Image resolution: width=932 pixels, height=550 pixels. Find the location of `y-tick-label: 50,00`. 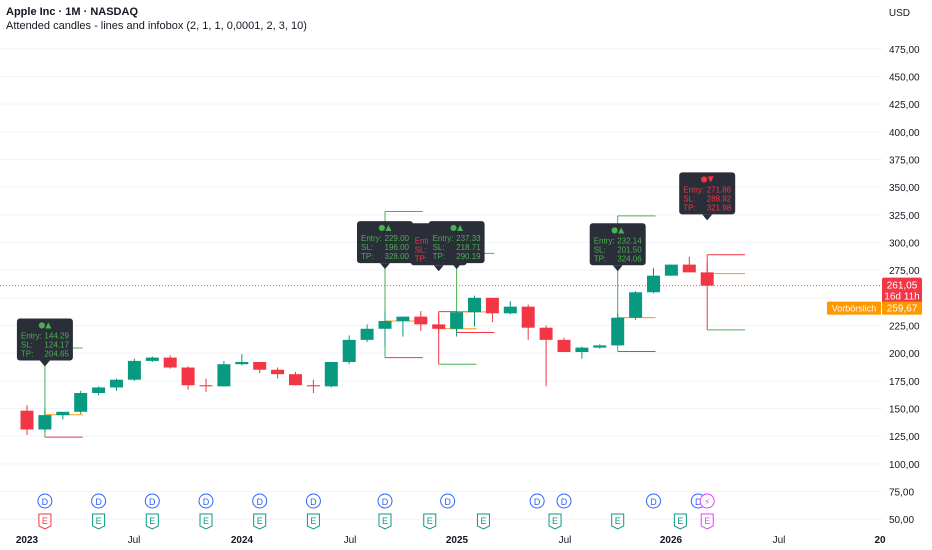

y-tick-label: 50,00 is located at coordinates (901, 520).